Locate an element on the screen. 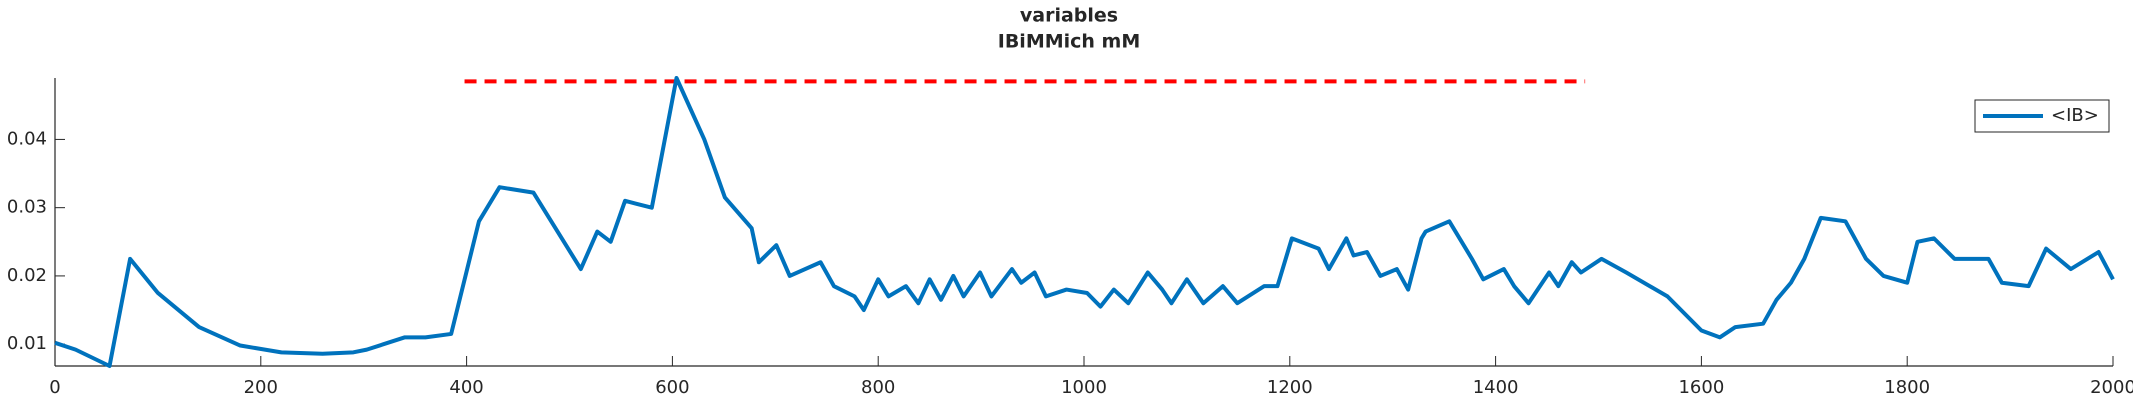 The image size is (2133, 404). x-tick-label: 1000 is located at coordinates (1084, 387).